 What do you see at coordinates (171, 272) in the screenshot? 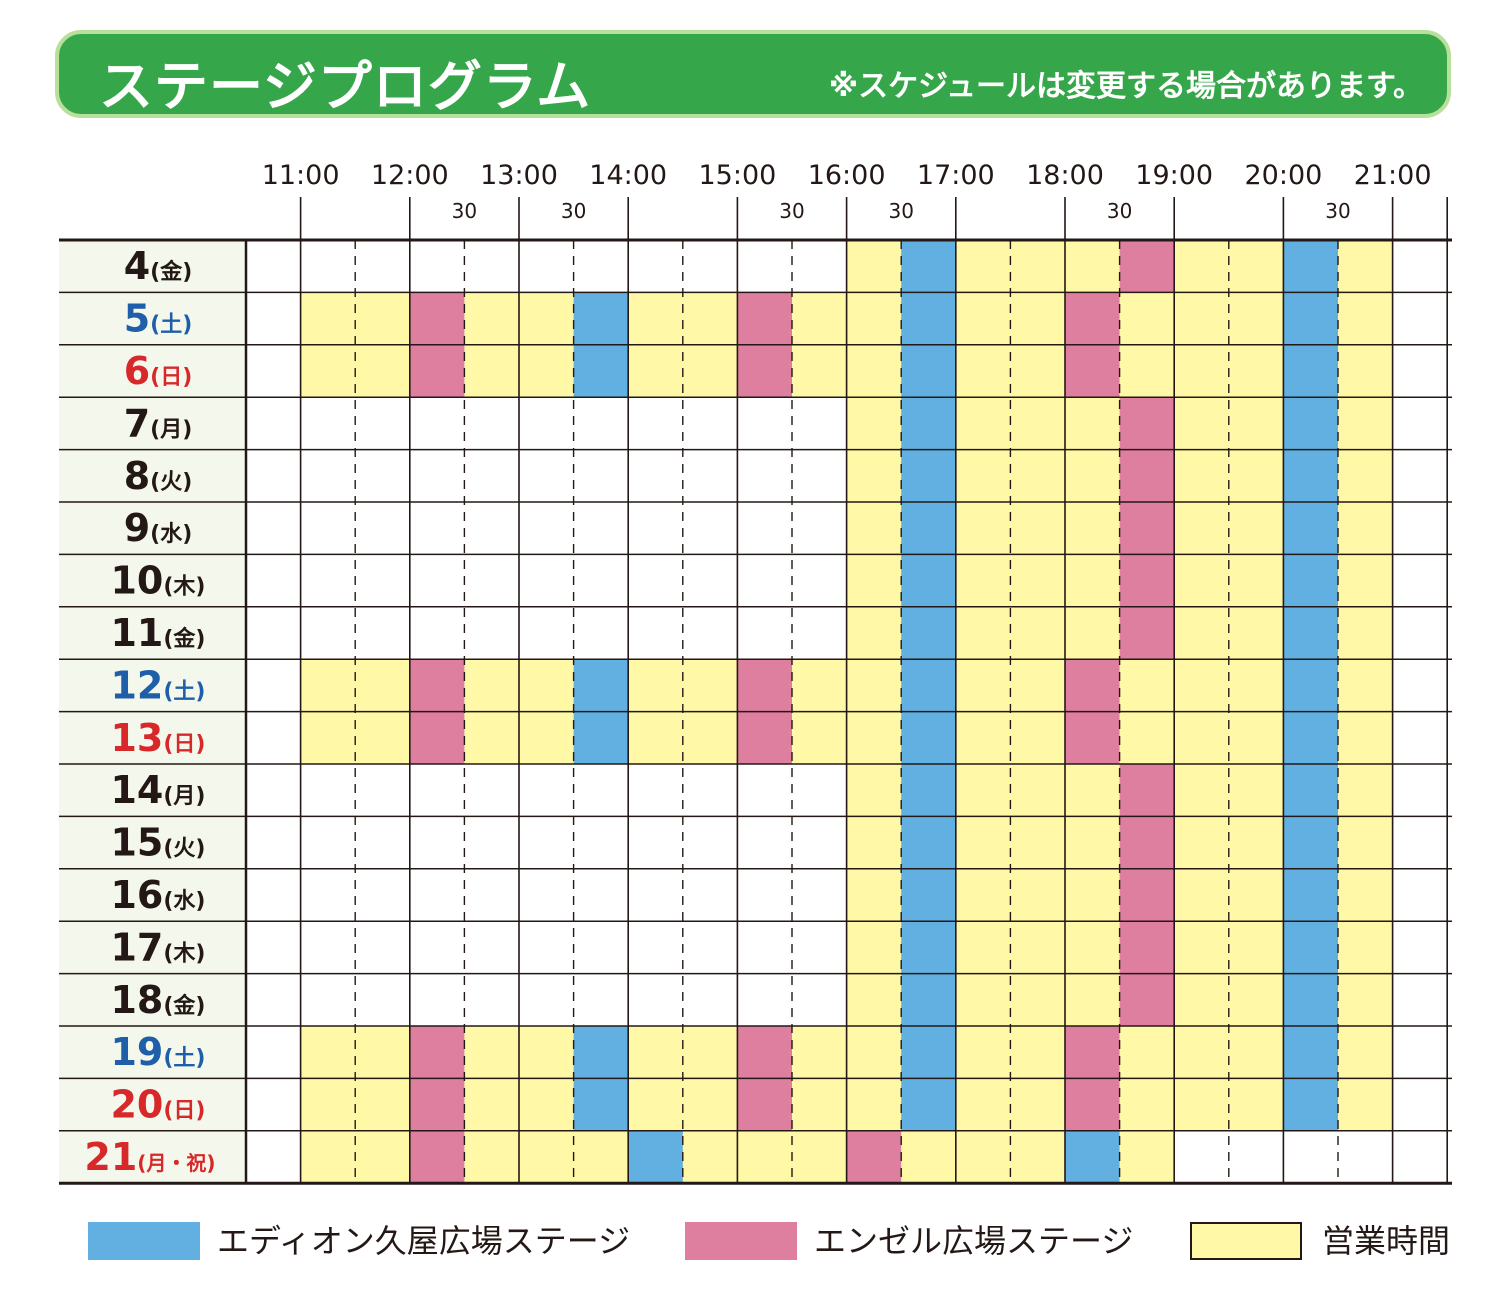
I see `date-weekday: (金)` at bounding box center [171, 272].